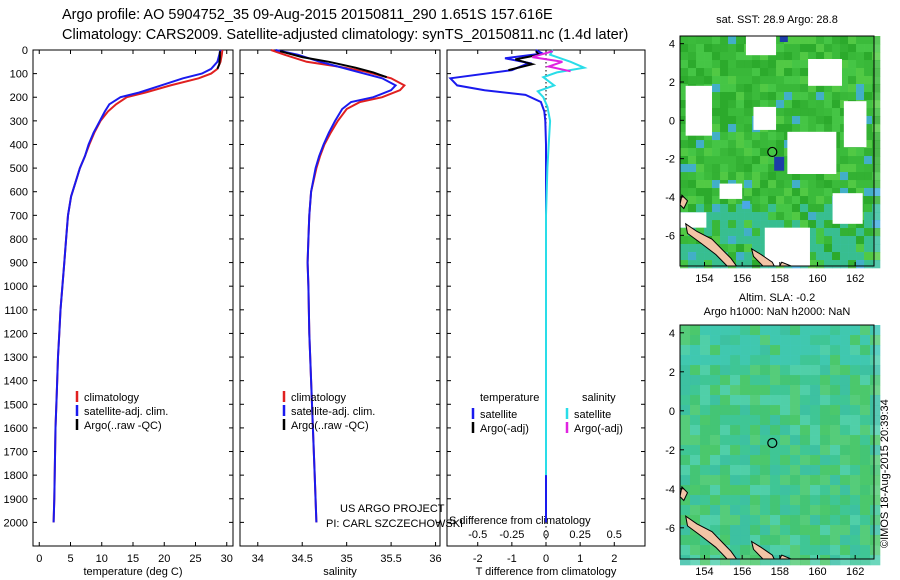  What do you see at coordinates (672, 373) in the screenshot?
I see `map-lat-label: 2` at bounding box center [672, 373].